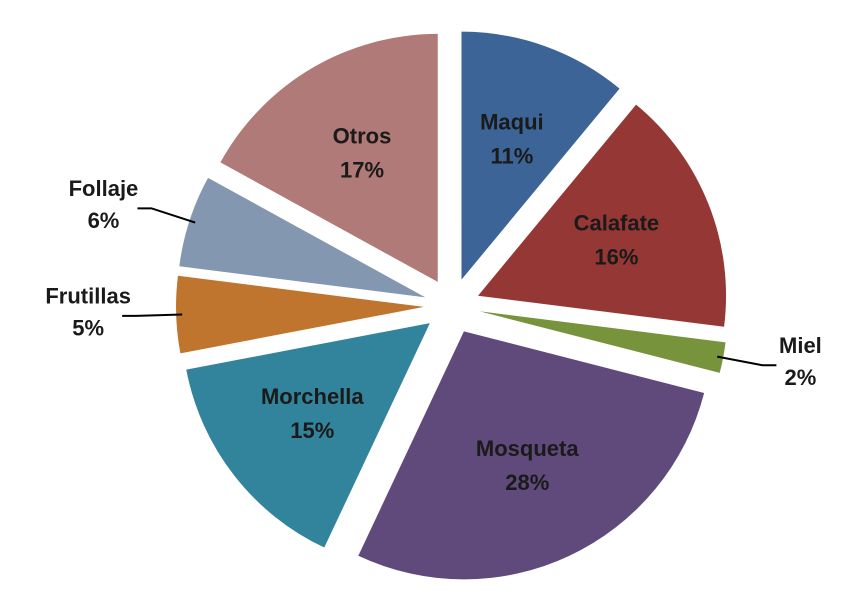 The image size is (862, 602). I want to click on slice-label: Otros, so click(362, 136).